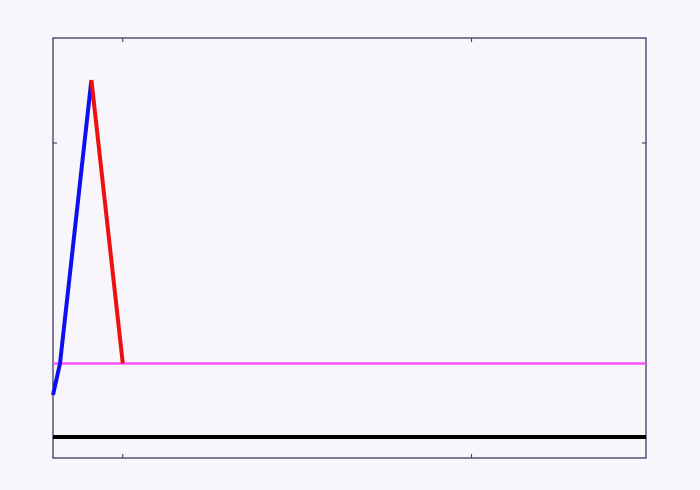 Image resolution: width=700 pixels, height=490 pixels. What do you see at coordinates (349, 400) in the screenshot?
I see `reference-lines` at bounding box center [349, 400].